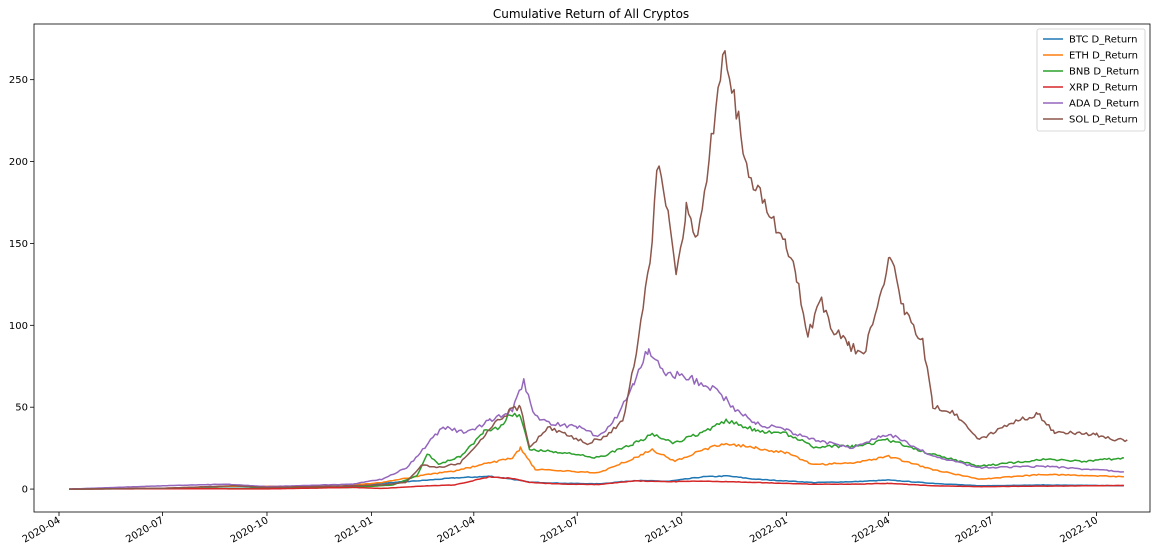  Describe the element at coordinates (1103, 56) in the screenshot. I see `legend-label: ETH D_Return` at that location.